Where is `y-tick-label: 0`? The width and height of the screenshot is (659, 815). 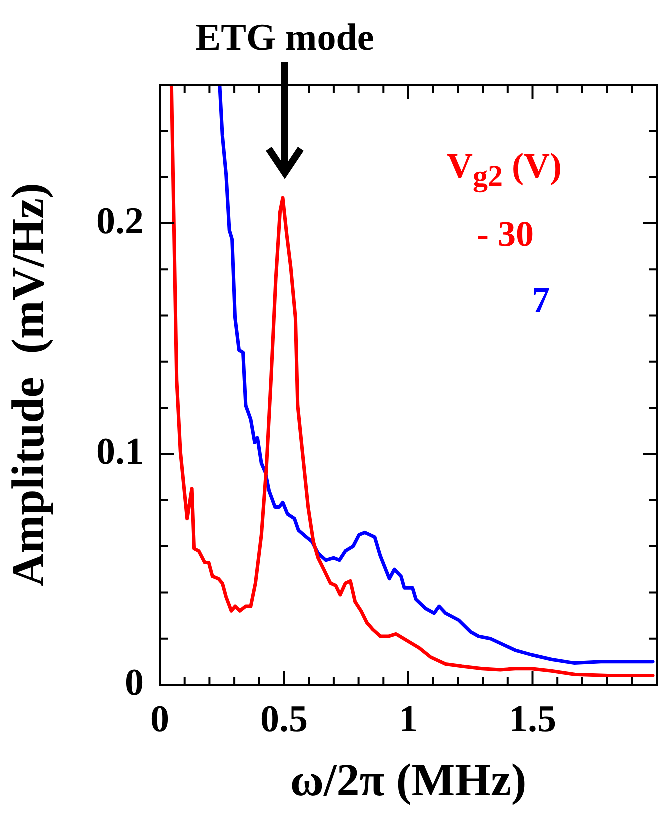 y-tick-label: 0 is located at coordinates (134, 683).